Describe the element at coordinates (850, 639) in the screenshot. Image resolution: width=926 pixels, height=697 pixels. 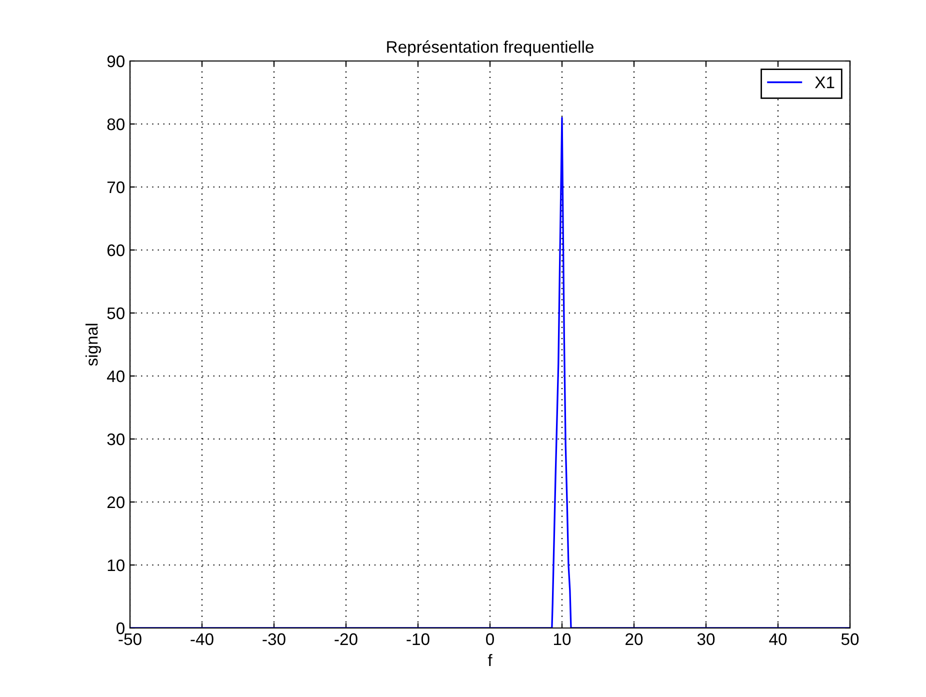
I see `x-tick-label: 50` at that location.